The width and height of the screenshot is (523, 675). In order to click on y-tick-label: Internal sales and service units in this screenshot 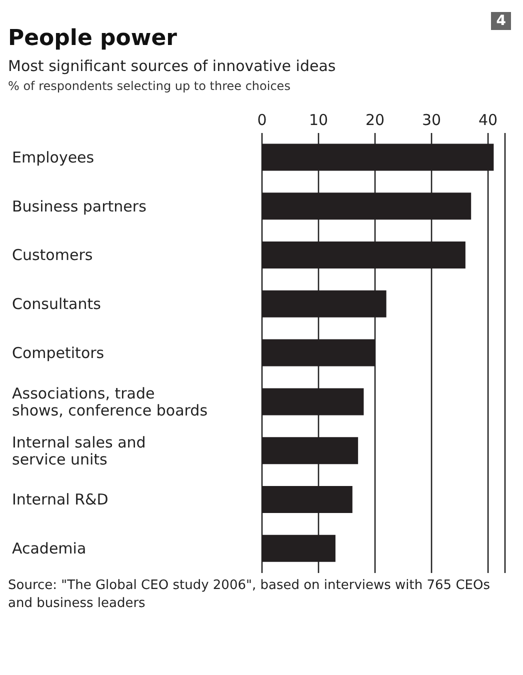, I will do `click(79, 450)`.